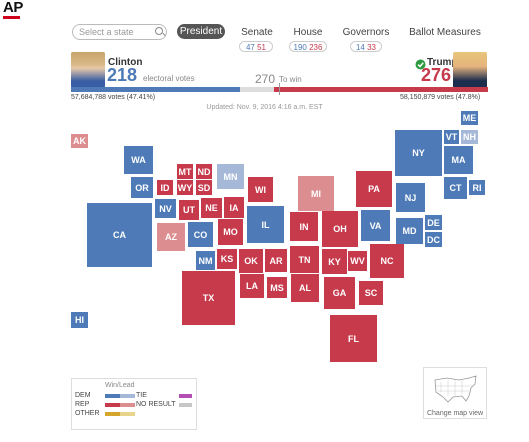 This screenshot has width=529, height=442. Describe the element at coordinates (211, 208) in the screenshot. I see `state-tile-ne: NE` at that location.